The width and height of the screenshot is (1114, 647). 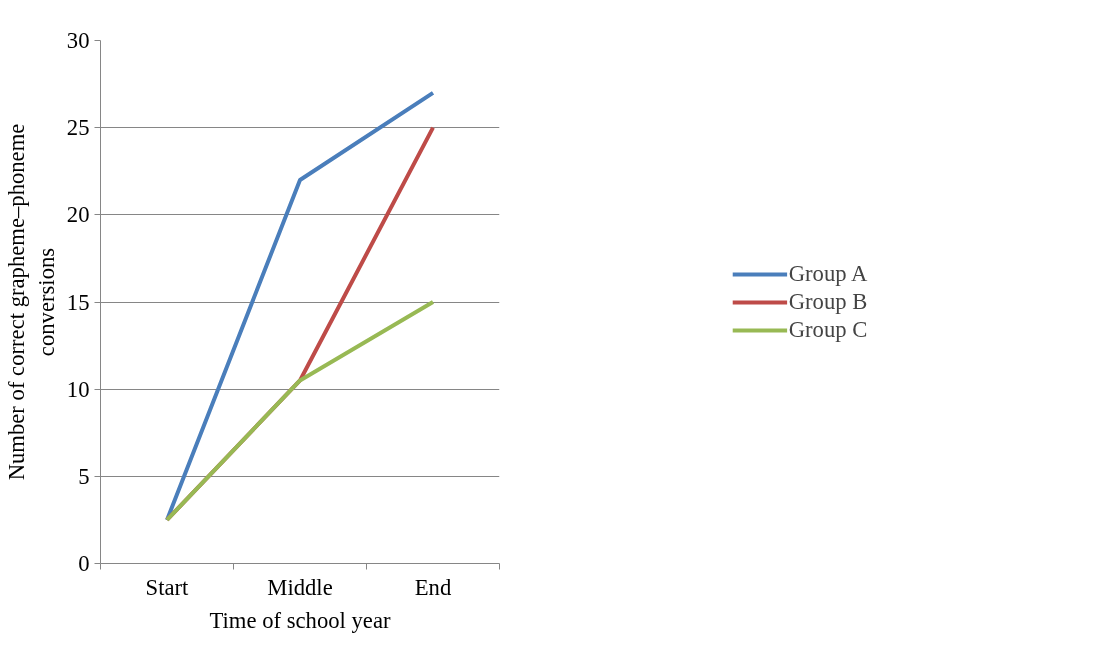 What do you see at coordinates (300, 620) in the screenshot?
I see `x-axis-title: Time of school year` at bounding box center [300, 620].